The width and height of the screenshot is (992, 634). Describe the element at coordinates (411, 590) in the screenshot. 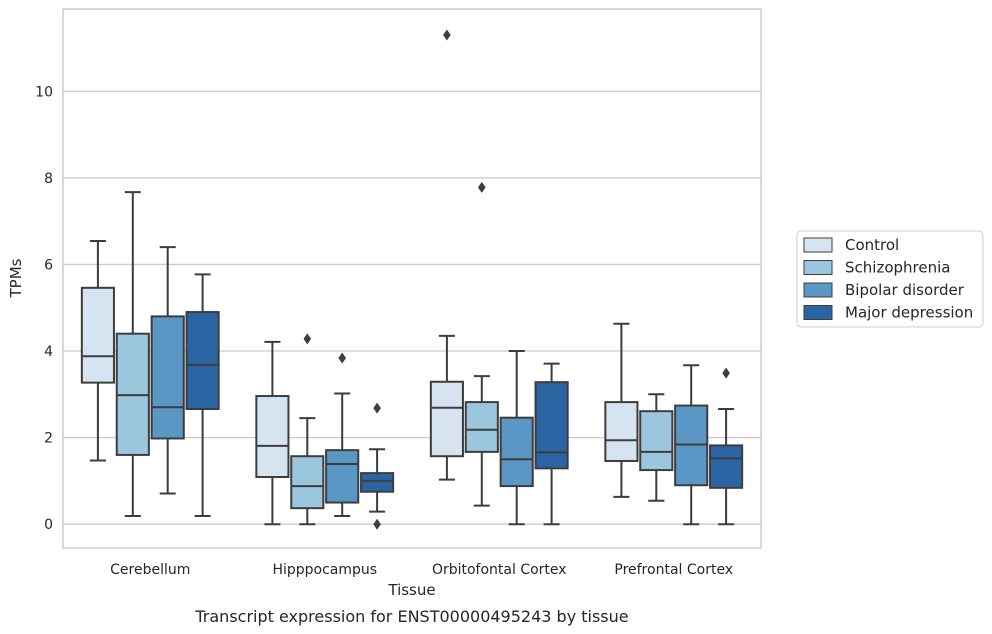

I see `x-axis-label: Tissue` at that location.